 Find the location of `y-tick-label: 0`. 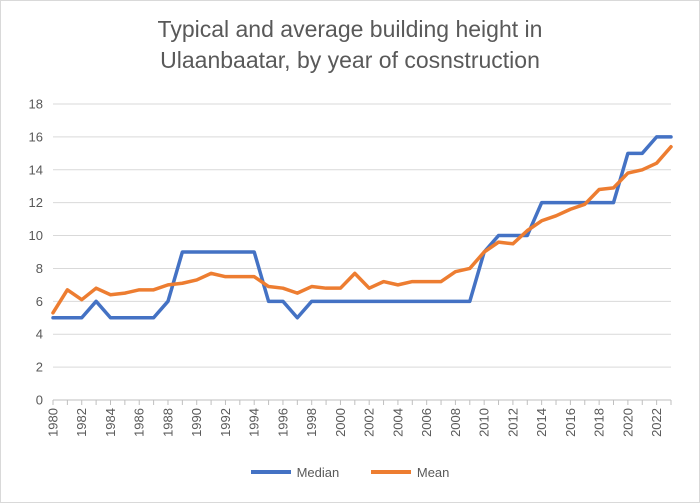

y-tick-label: 0 is located at coordinates (39, 400).